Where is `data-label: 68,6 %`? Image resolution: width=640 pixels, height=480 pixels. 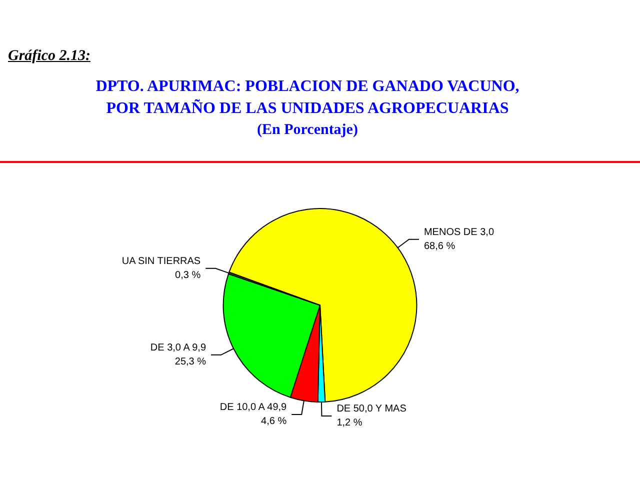
data-label: 68,6 % is located at coordinates (440, 246).